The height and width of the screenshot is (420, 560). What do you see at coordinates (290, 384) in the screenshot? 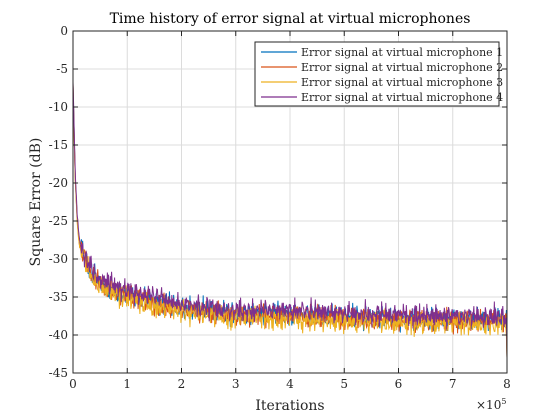
I see `x-tick-label: 4` at bounding box center [290, 384].